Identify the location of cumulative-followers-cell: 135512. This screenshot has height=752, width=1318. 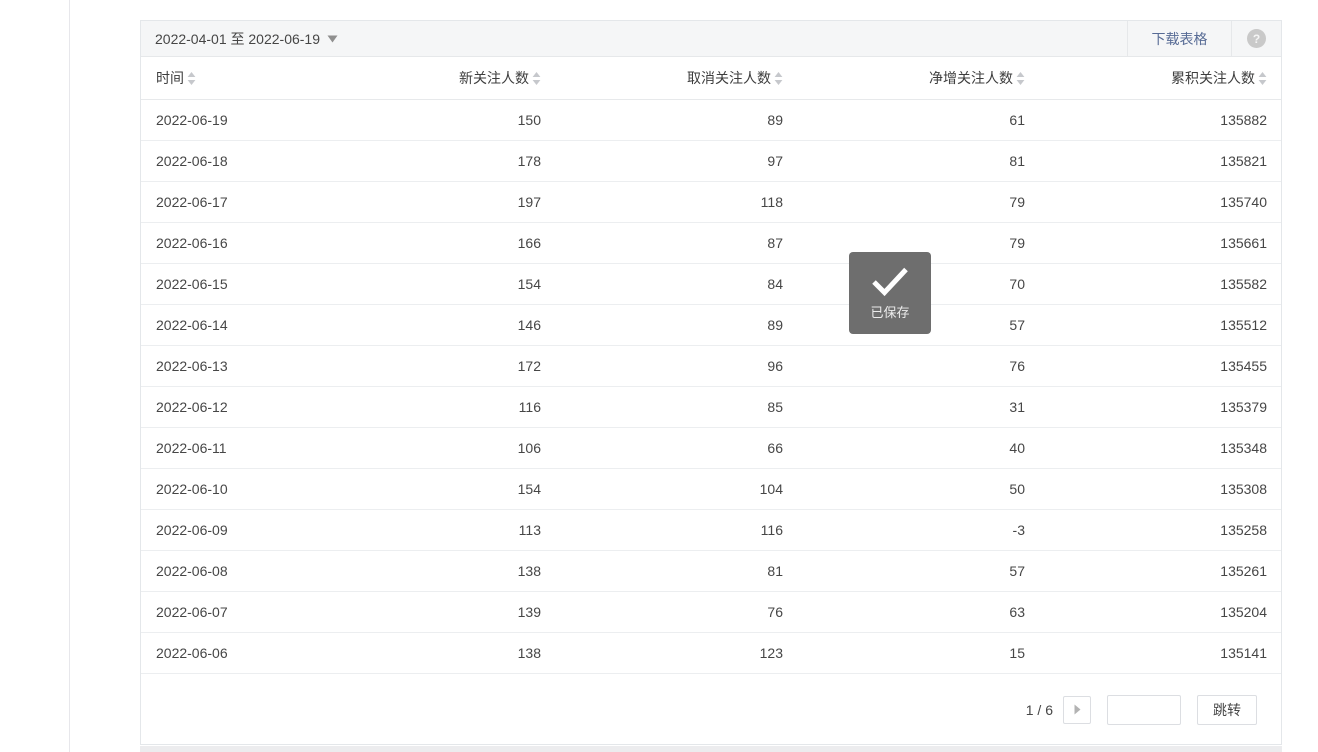
(1243, 325).